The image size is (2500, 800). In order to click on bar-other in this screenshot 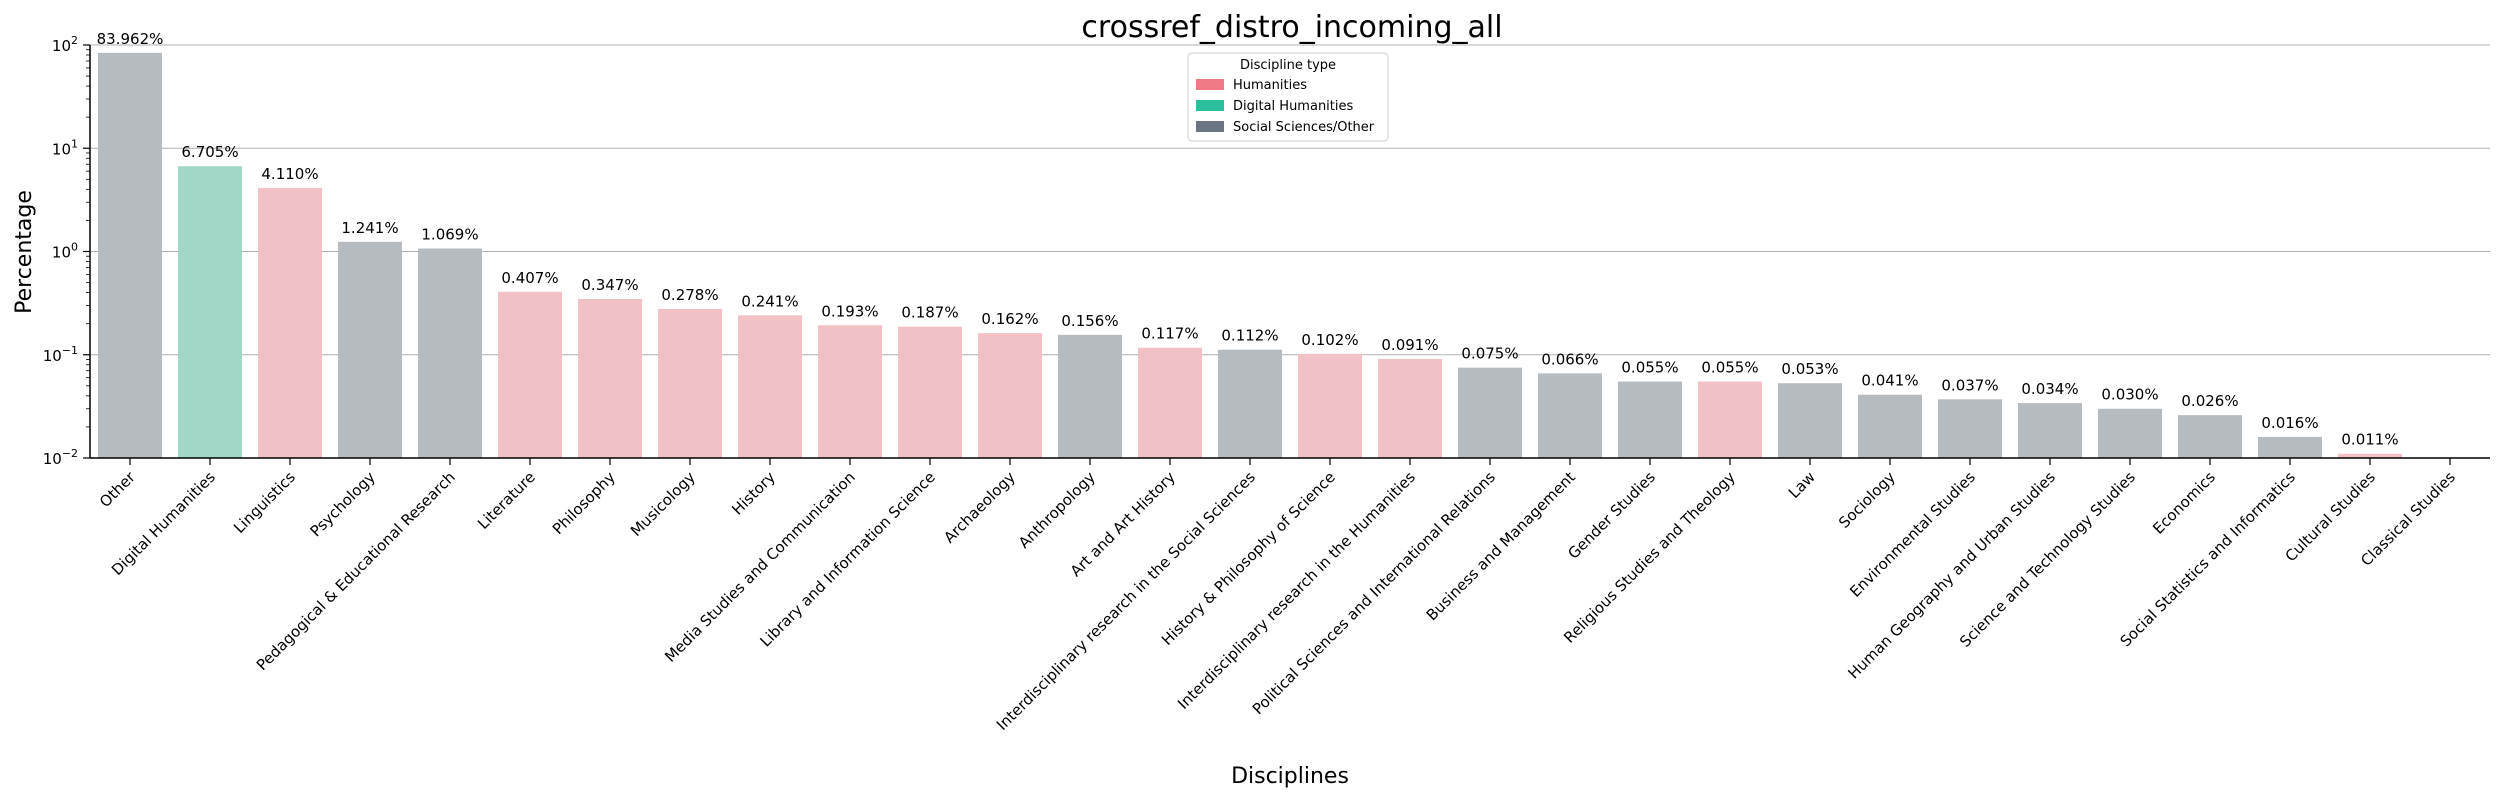, I will do `click(130, 255)`.